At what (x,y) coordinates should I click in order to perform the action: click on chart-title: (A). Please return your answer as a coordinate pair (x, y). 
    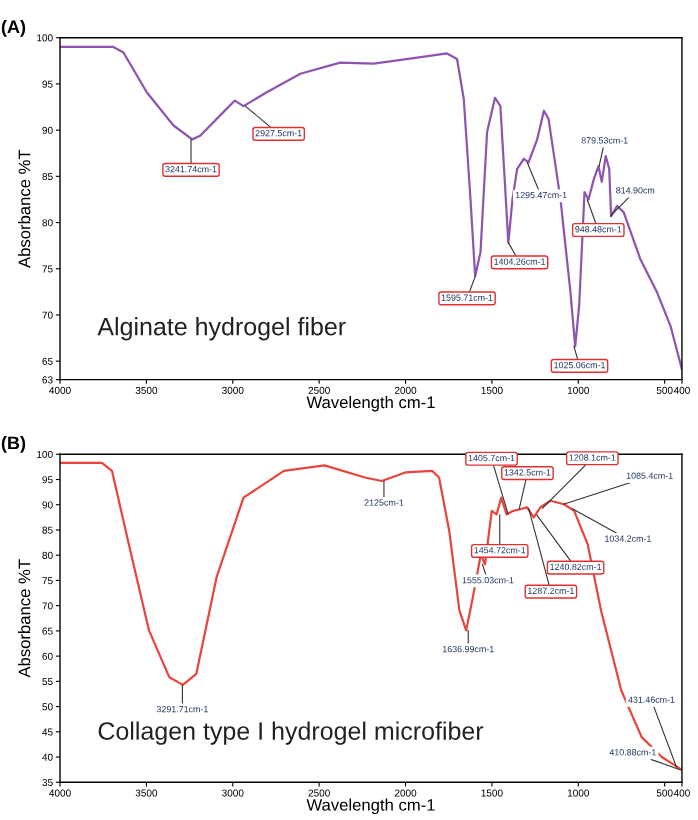
    Looking at the image, I should click on (13, 28).